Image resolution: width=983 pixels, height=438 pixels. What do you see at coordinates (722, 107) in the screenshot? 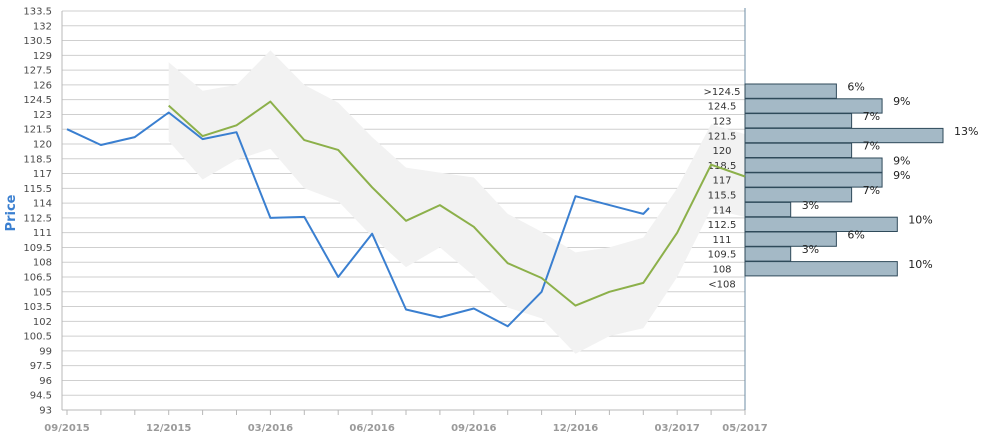
I see `distribution-bin-label: 124.5` at bounding box center [722, 107].